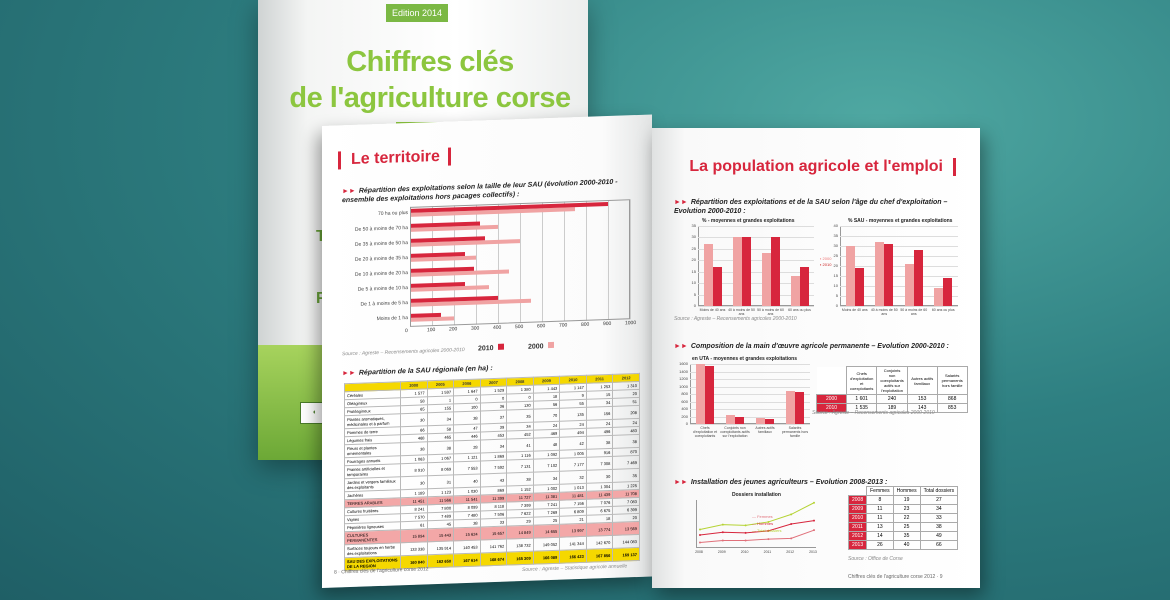 This screenshot has height=600, width=1170. I want to click on category-label: De 5 à moins de 10 ha, so click(382, 288).